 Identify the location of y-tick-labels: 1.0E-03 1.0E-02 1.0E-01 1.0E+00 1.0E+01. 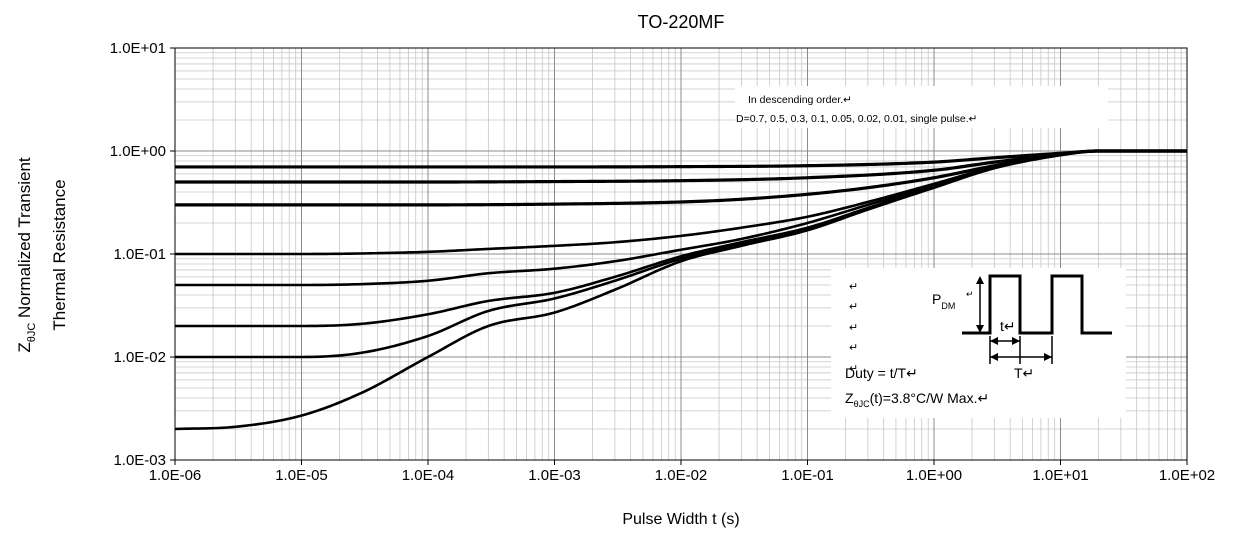
(142, 254).